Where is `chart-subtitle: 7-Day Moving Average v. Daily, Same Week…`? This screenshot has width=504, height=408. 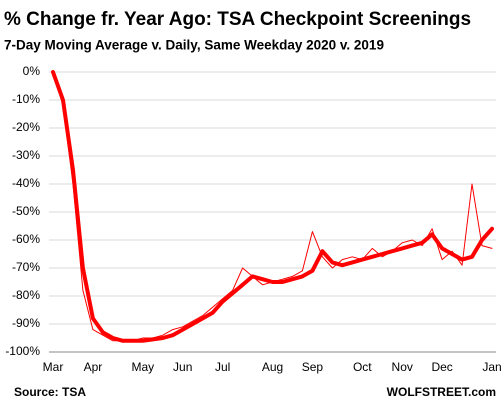
chart-subtitle: 7-Day Moving Average v. Daily, Same Week… is located at coordinates (194, 45).